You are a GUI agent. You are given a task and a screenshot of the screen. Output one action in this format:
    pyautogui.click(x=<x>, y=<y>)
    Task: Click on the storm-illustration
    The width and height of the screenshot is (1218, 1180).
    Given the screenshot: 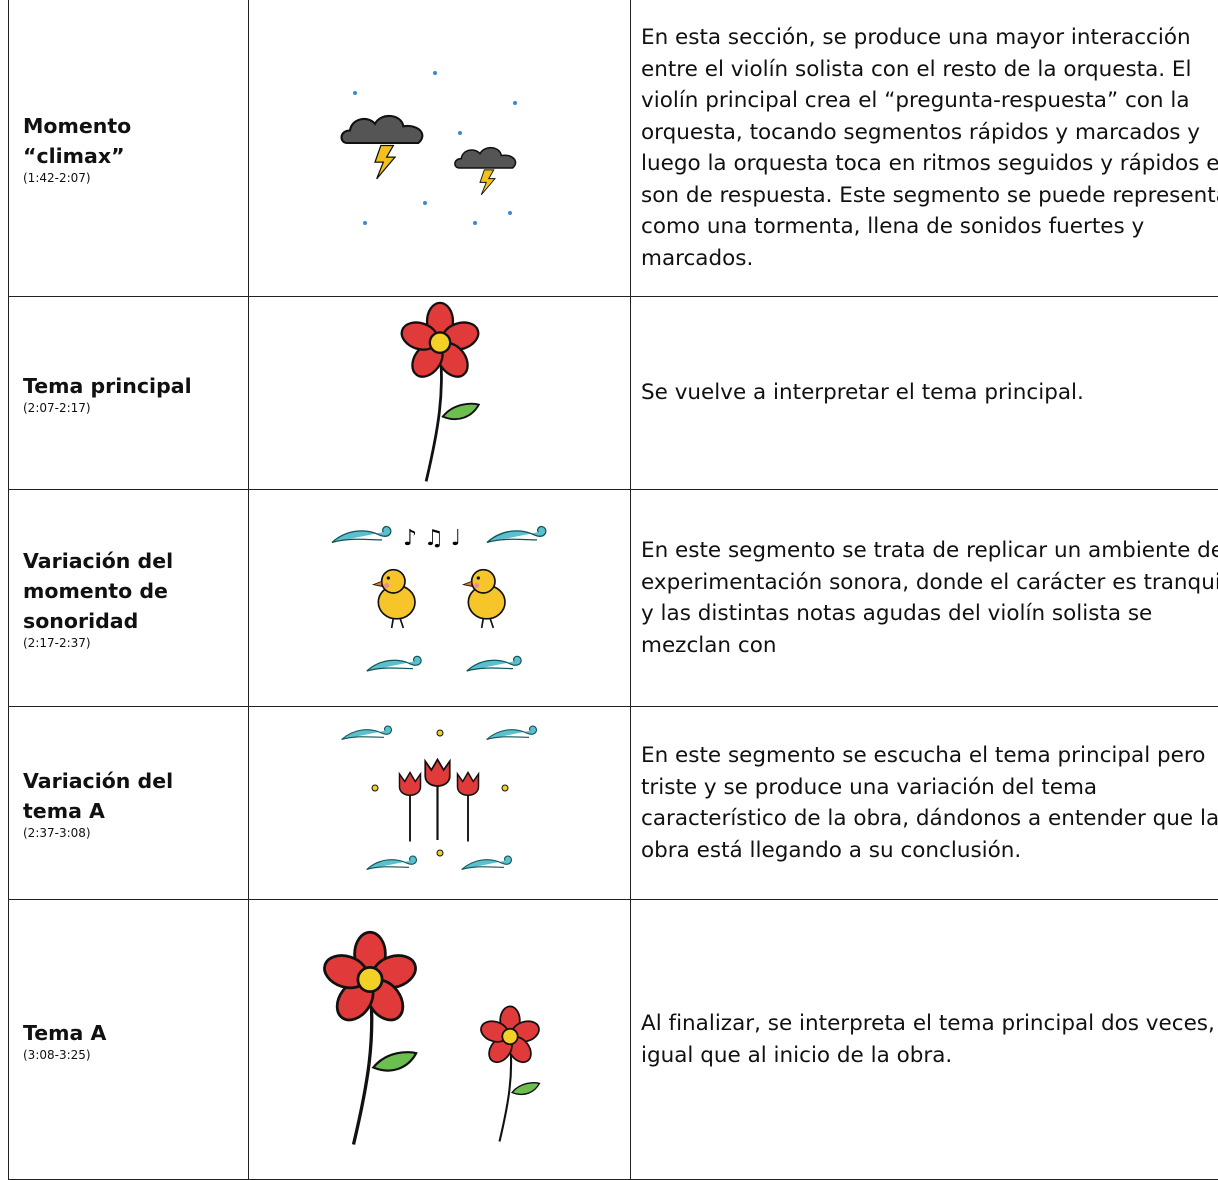 What is the action you would take?
    pyautogui.click(x=440, y=148)
    